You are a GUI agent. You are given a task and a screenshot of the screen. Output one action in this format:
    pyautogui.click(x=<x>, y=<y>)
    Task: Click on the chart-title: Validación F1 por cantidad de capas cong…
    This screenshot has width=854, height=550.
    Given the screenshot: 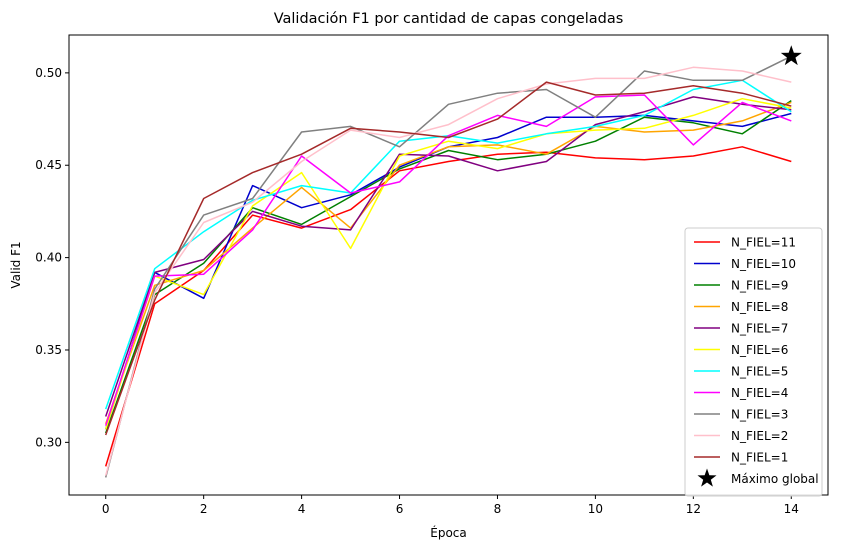 What is the action you would take?
    pyautogui.click(x=449, y=19)
    